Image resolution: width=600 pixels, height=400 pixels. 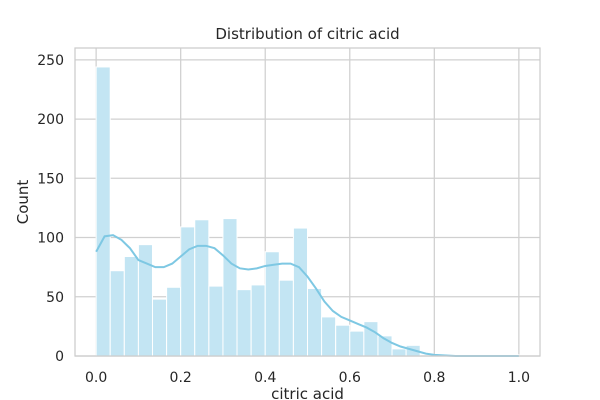 What do you see at coordinates (265, 378) in the screenshot?
I see `x-tick-label: 0.4` at bounding box center [265, 378].